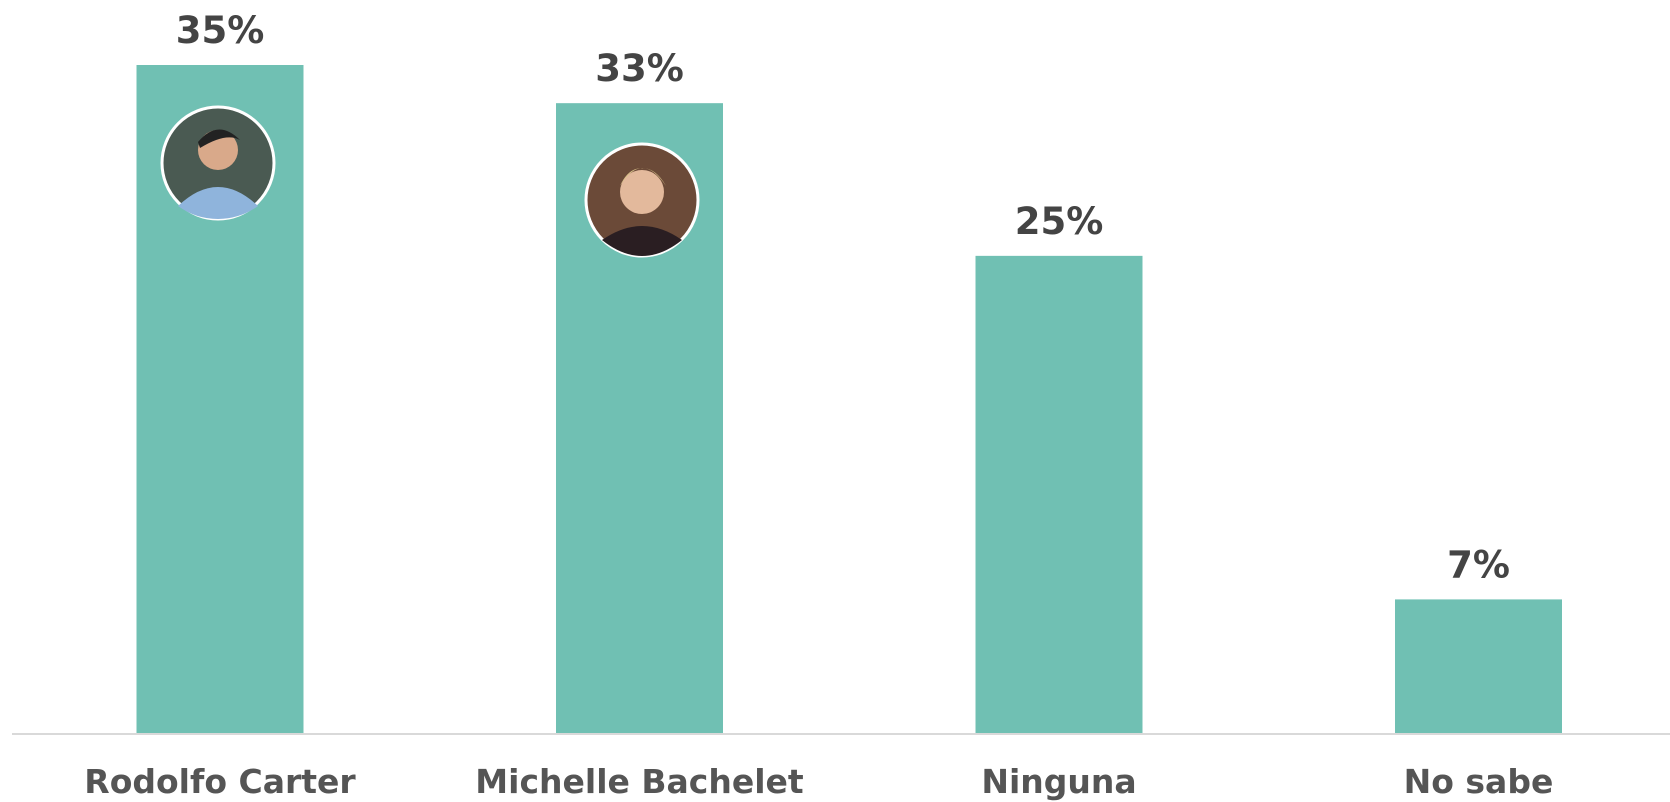  Describe the element at coordinates (639, 781) in the screenshot. I see `x-tick-label: Michelle Bachelet` at that location.